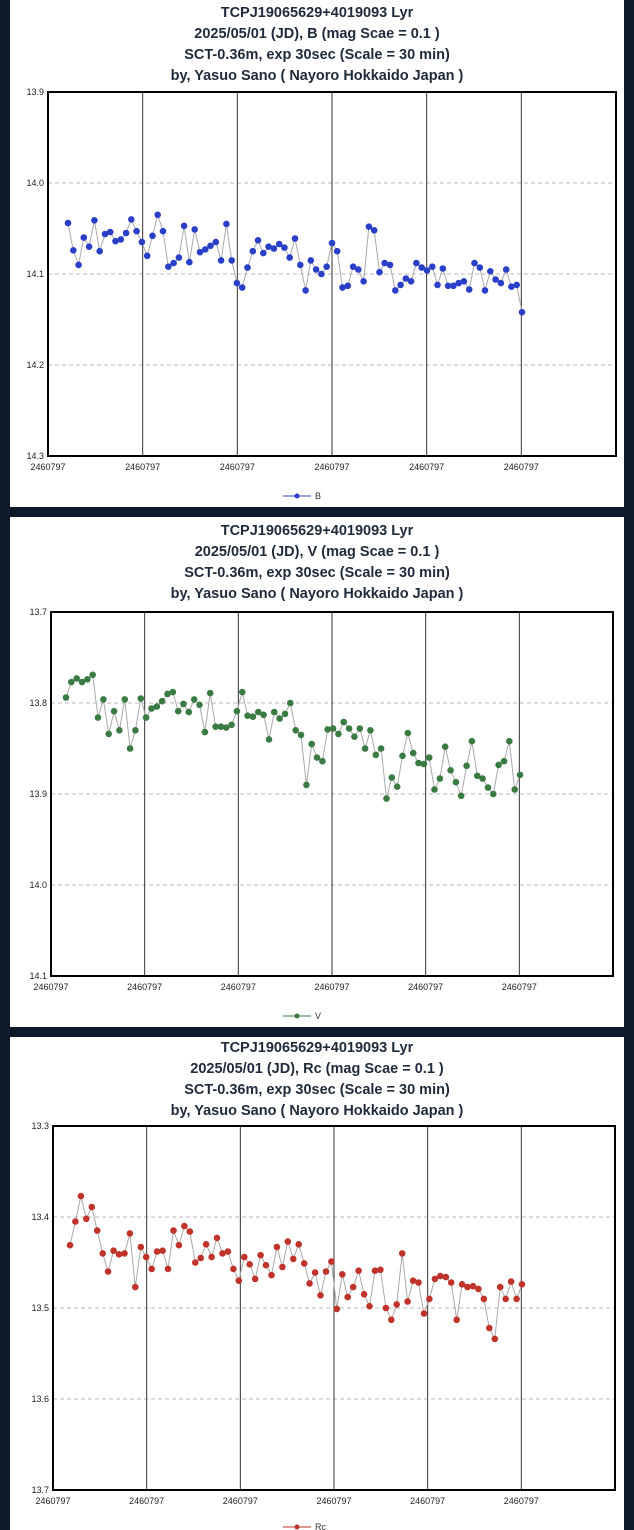  I want to click on chart-title-line: 2025/05/01 (JD), Rc (mag Scae = 0.1 ), so click(317, 1069).